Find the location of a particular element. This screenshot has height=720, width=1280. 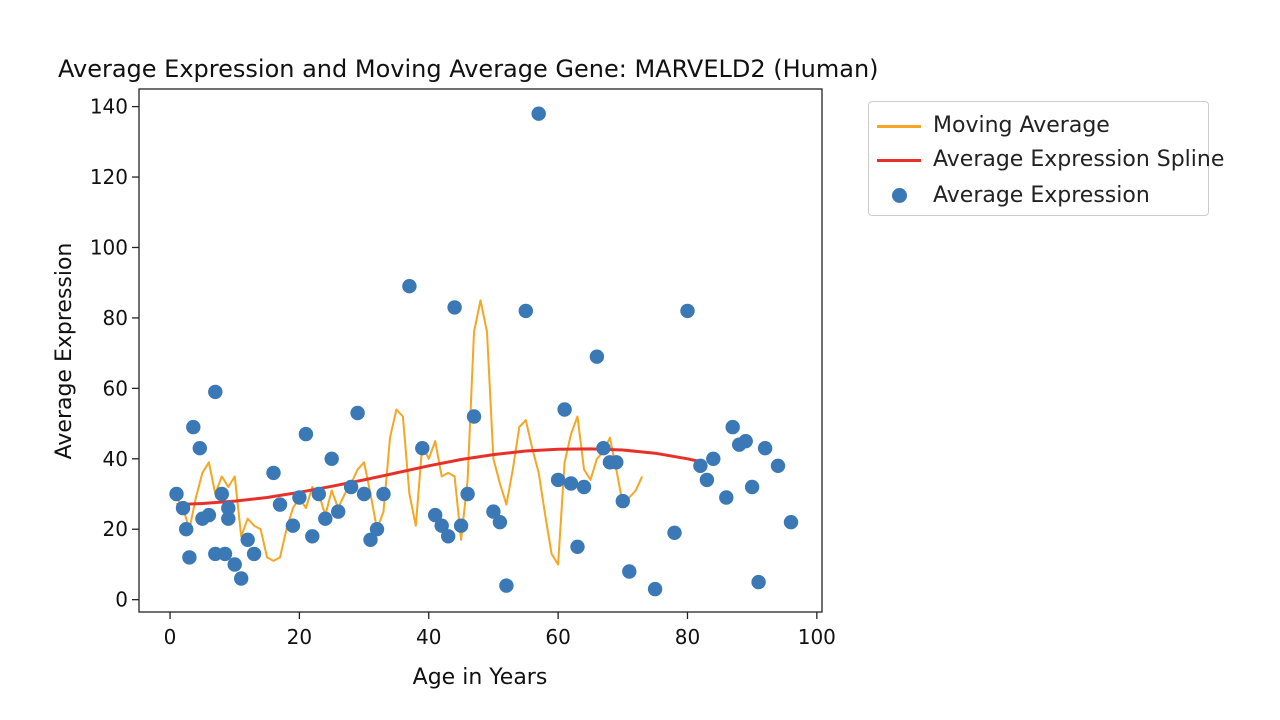

legend-swatch-spline is located at coordinates (899, 160).